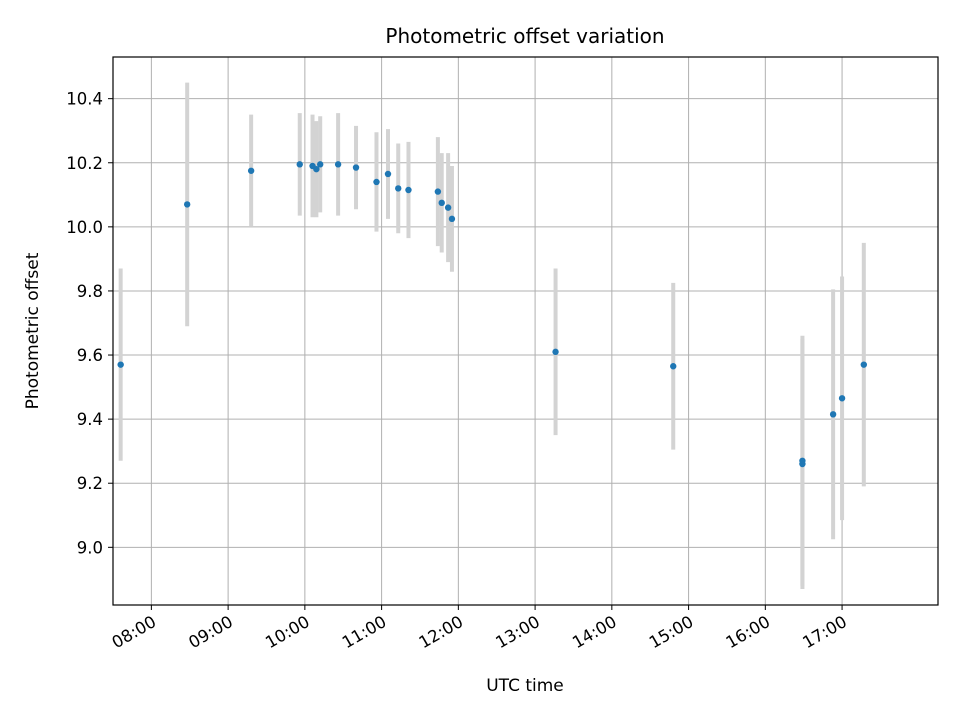 Image resolution: width=960 pixels, height=724 pixels. I want to click on y-tick-label: 9.4, so click(90, 419).